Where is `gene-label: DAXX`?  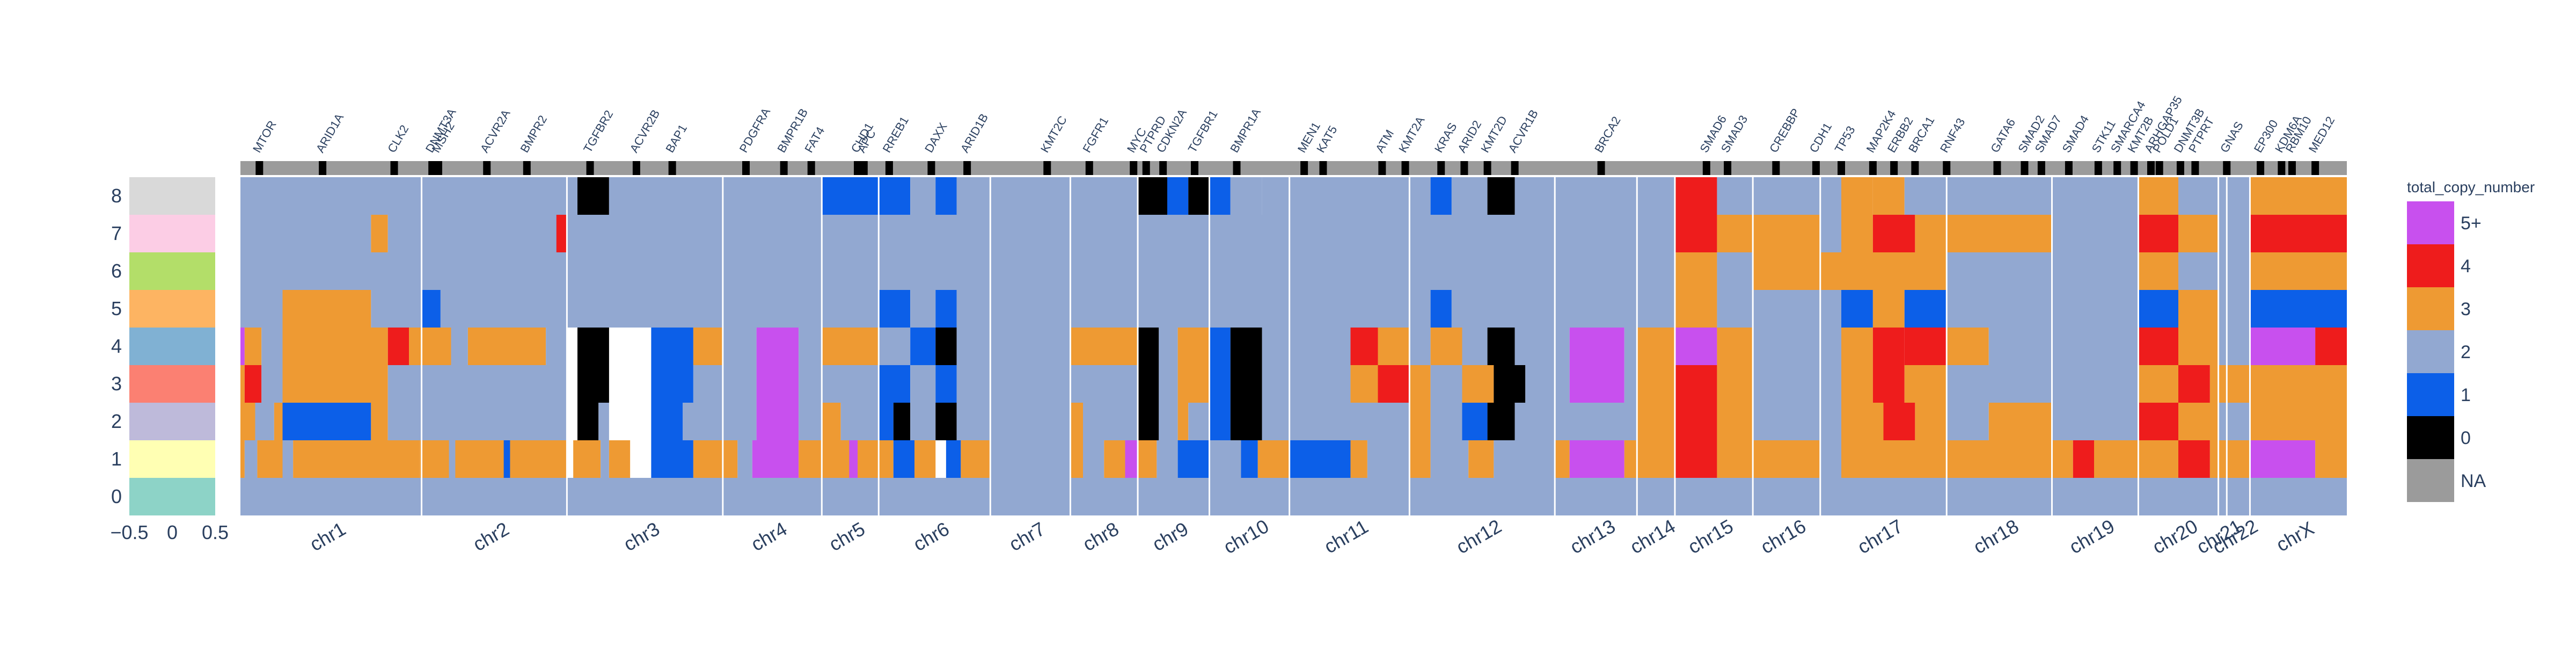 gene-label: DAXX is located at coordinates (936, 137).